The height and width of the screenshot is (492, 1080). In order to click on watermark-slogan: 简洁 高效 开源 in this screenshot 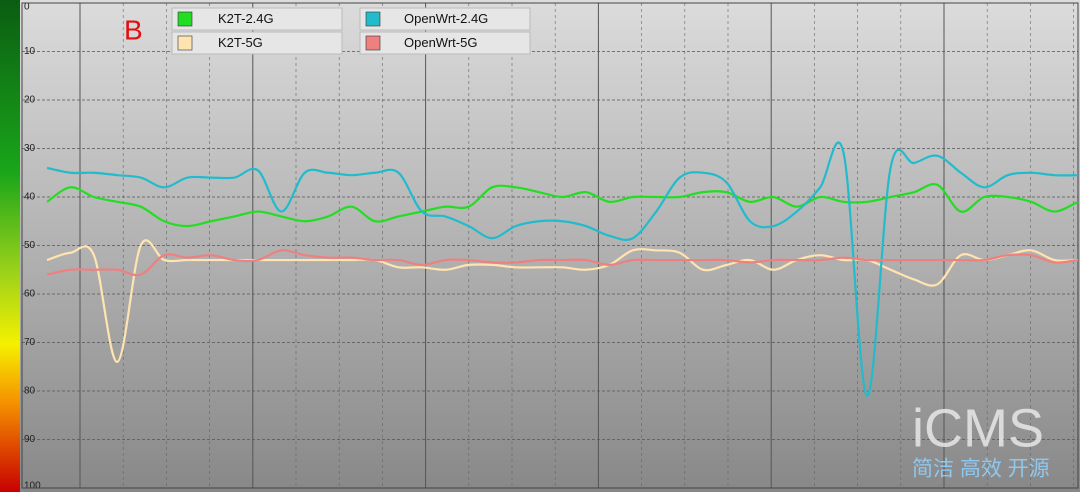, I will do `click(981, 469)`.